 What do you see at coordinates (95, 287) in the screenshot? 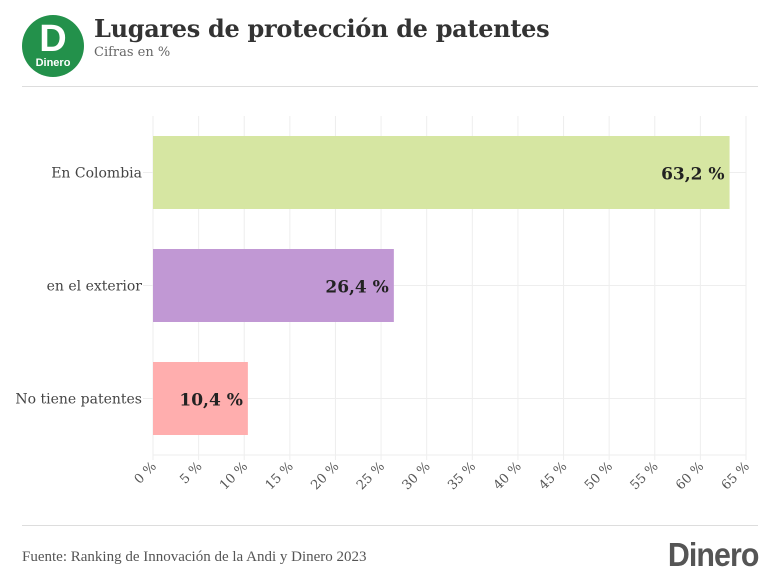
I see `category-label: en el exterior` at bounding box center [95, 287].